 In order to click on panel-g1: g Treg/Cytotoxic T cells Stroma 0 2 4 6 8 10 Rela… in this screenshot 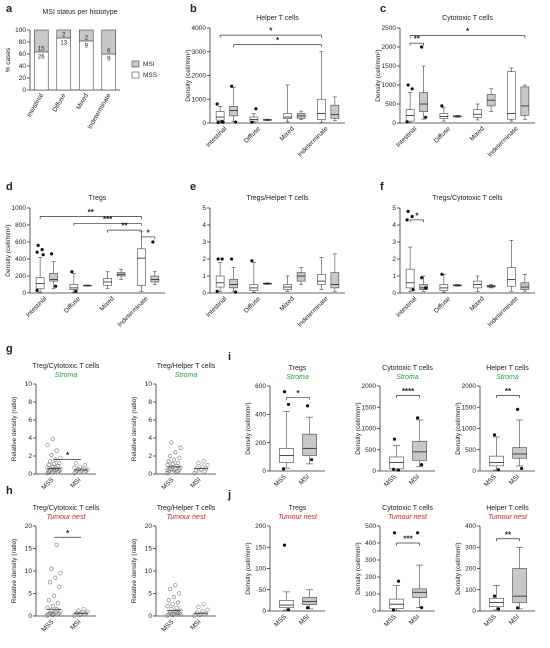, I will do `click(53, 417)`.